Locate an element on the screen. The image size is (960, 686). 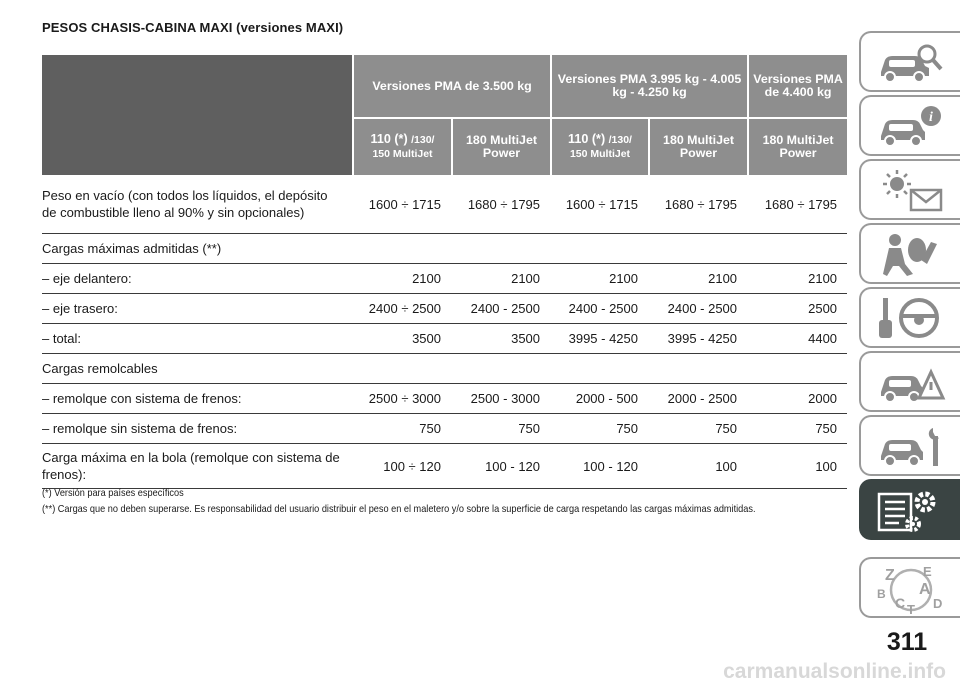
row-value: 3500 is located at coordinates (501, 339).